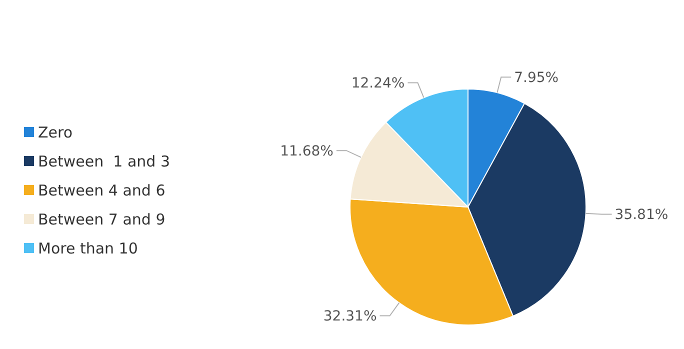 This screenshot has height=349, width=684. Describe the element at coordinates (307, 151) in the screenshot. I see `data-label: 11.68%` at that location.